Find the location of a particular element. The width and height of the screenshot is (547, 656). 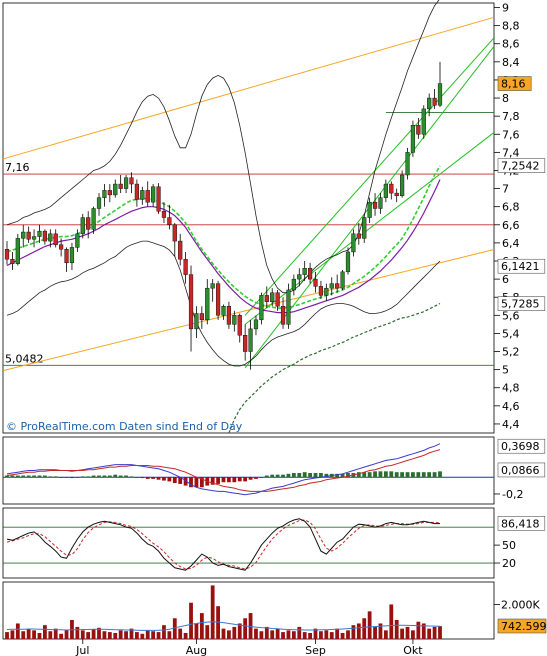

x-tick-label: Okt is located at coordinates (413, 650).